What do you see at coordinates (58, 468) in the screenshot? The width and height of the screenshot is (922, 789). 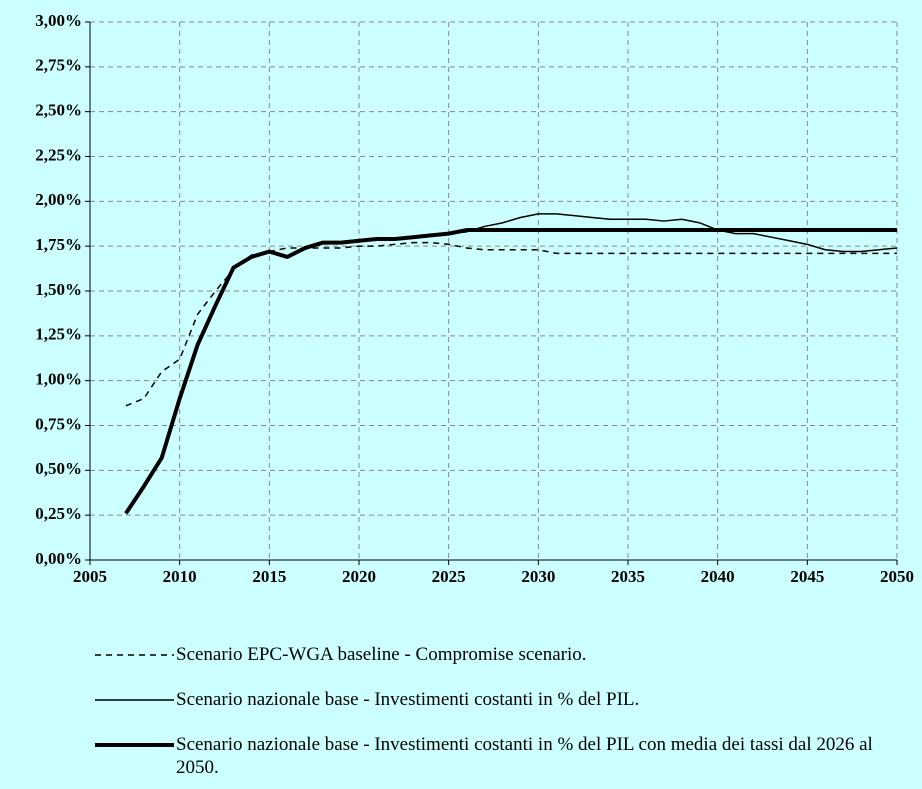 I see `y-tick-label: 0,50%` at bounding box center [58, 468].